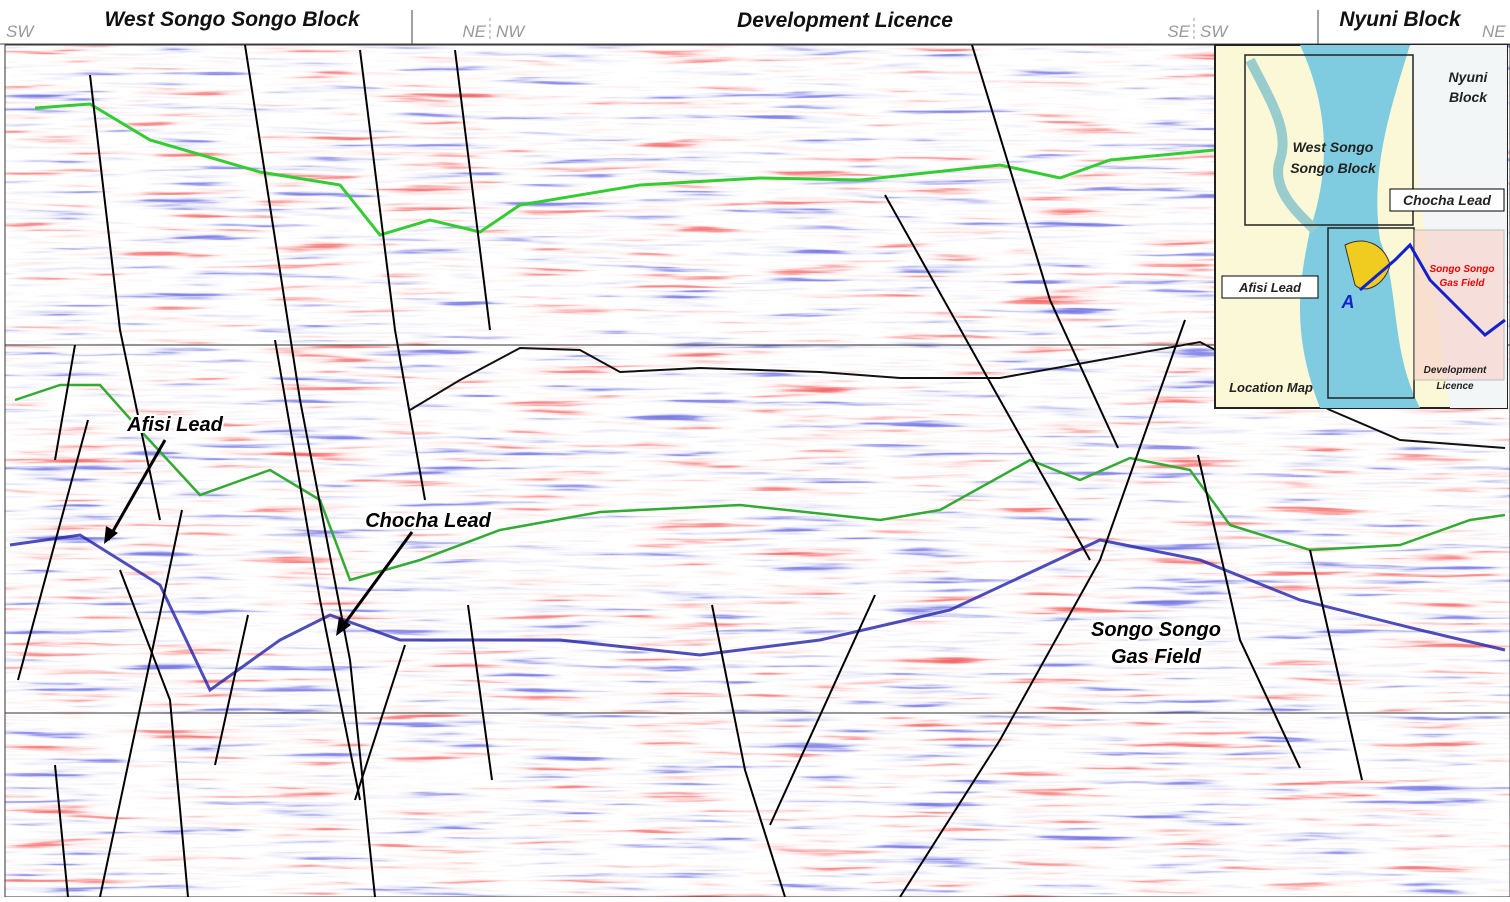  I want to click on block-label: Development Licence, so click(845, 20).